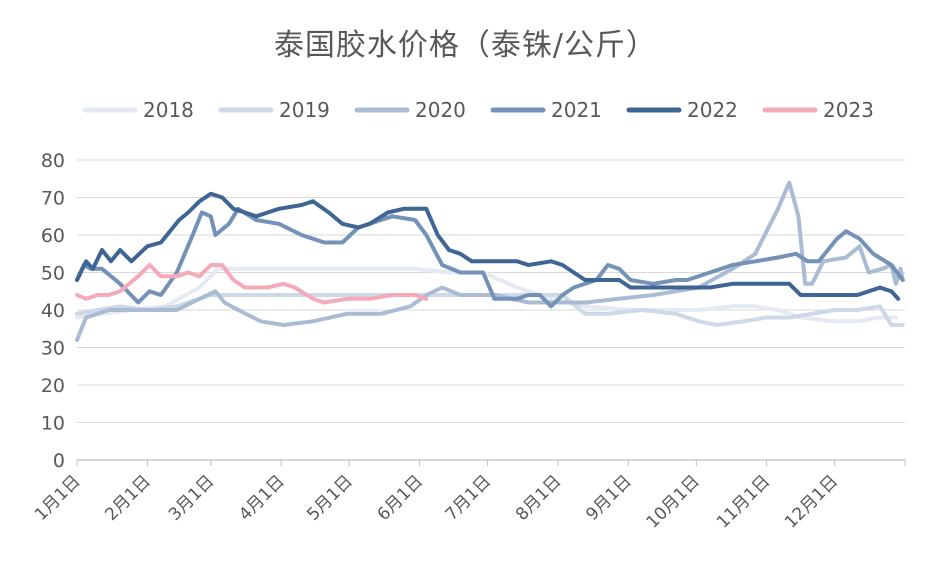  What do you see at coordinates (743, 501) in the screenshot?
I see `x-tick-label: 11月1日` at bounding box center [743, 501].